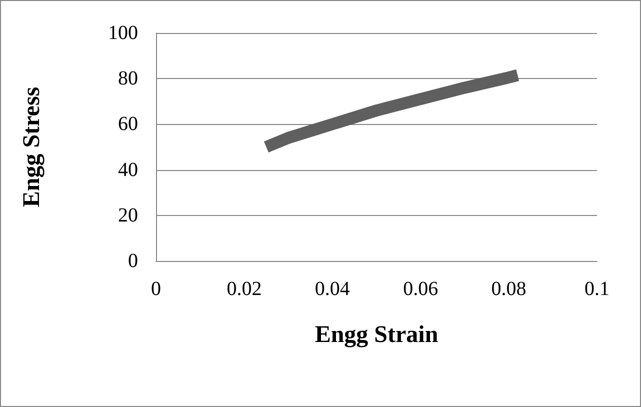 This screenshot has height=407, width=641. I want to click on x-tick-label: 0.06, so click(420, 289).